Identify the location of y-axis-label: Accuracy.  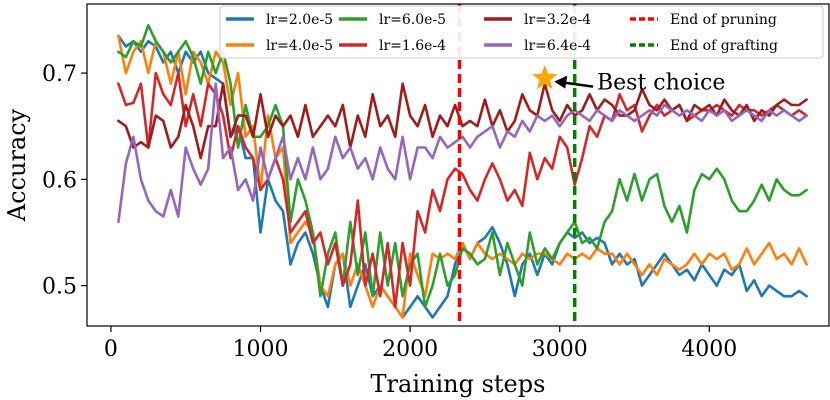
(17, 165).